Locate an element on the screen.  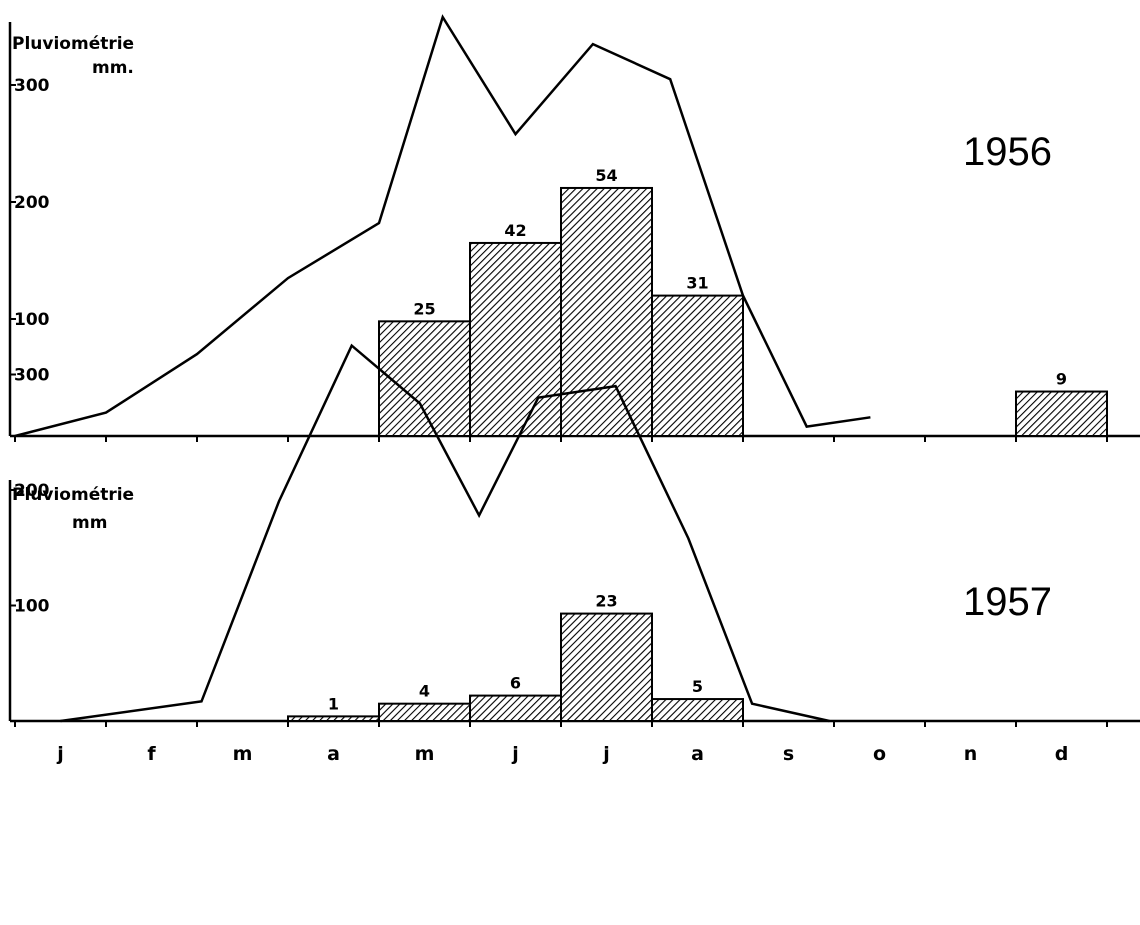
y-axis-unit-1957: mm is located at coordinates (89, 523).